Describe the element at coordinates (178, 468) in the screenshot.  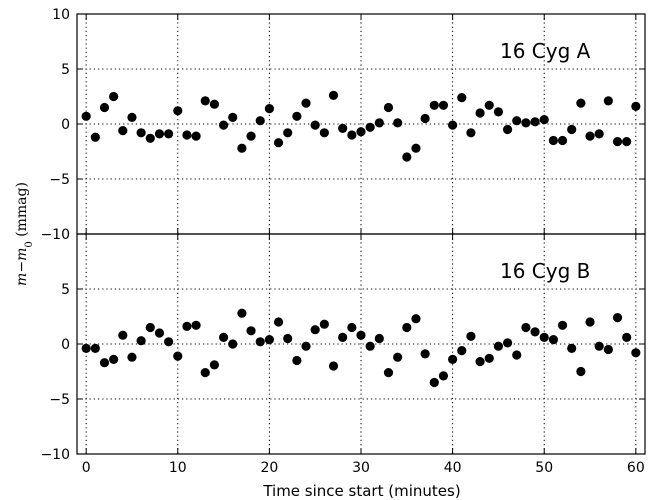
I see `x-tick-label: 10` at that location.